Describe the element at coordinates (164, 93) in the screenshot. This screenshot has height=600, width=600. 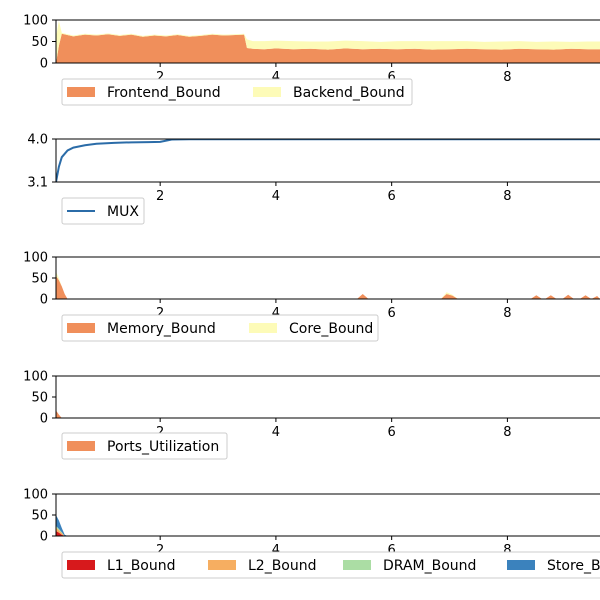
I see `legend-label: Frontend_Bound` at that location.